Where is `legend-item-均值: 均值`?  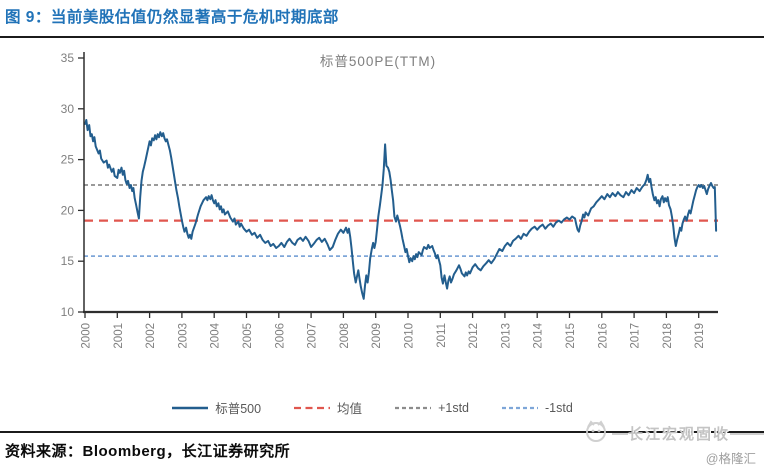
legend-item-均值: 均值 is located at coordinates (327, 407).